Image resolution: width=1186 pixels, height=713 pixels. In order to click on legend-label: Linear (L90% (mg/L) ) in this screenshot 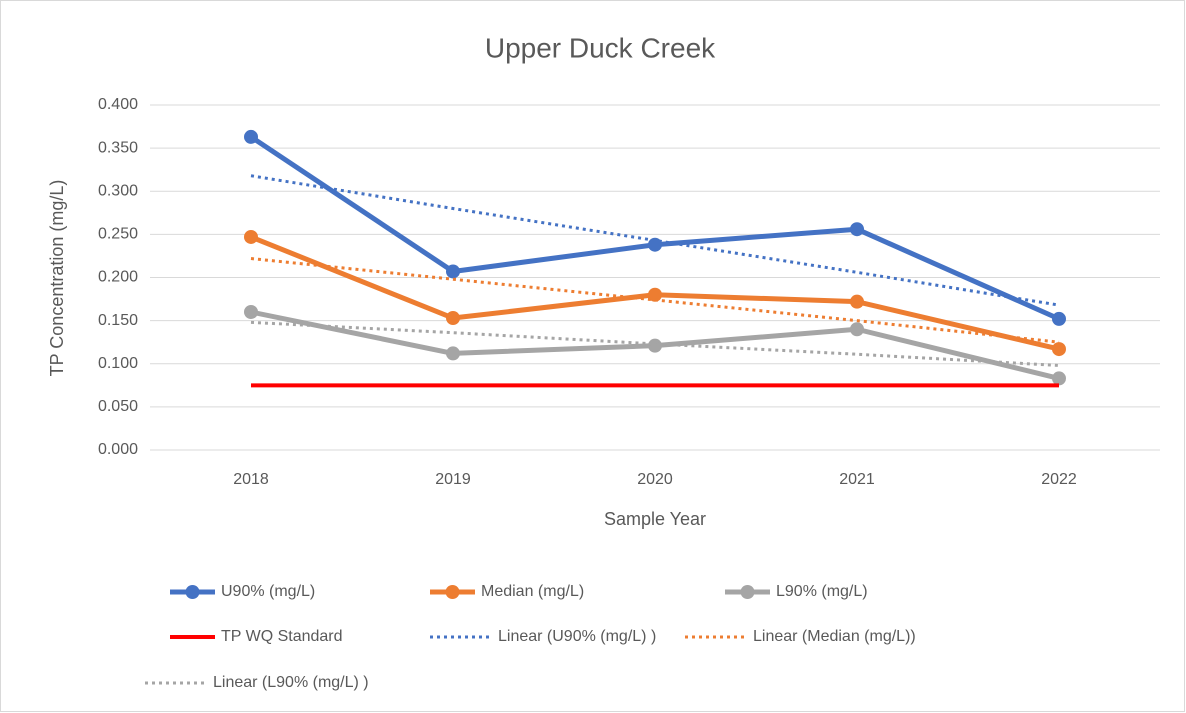, I will do `click(291, 682)`.